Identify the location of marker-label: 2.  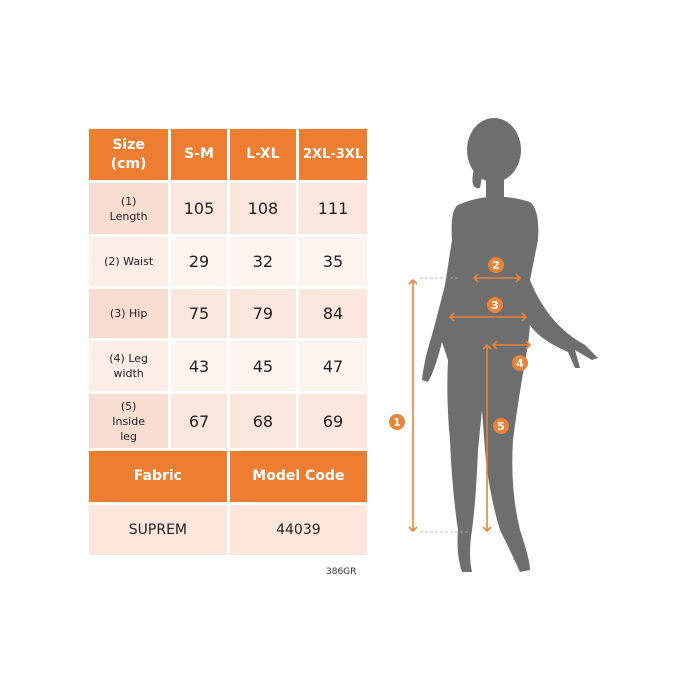
(496, 265).